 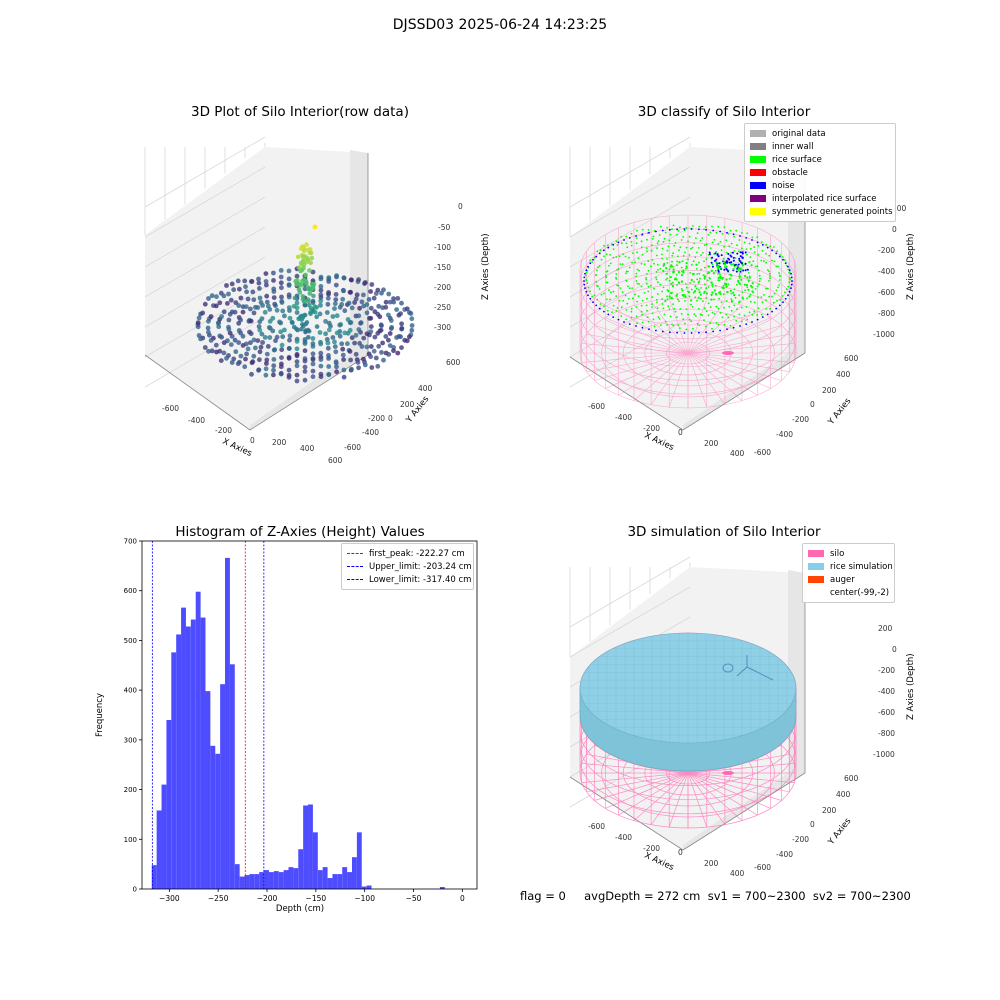 What do you see at coordinates (911, 266) in the screenshot?
I see `p2-zlabel: Z Axies (Depth)` at bounding box center [911, 266].